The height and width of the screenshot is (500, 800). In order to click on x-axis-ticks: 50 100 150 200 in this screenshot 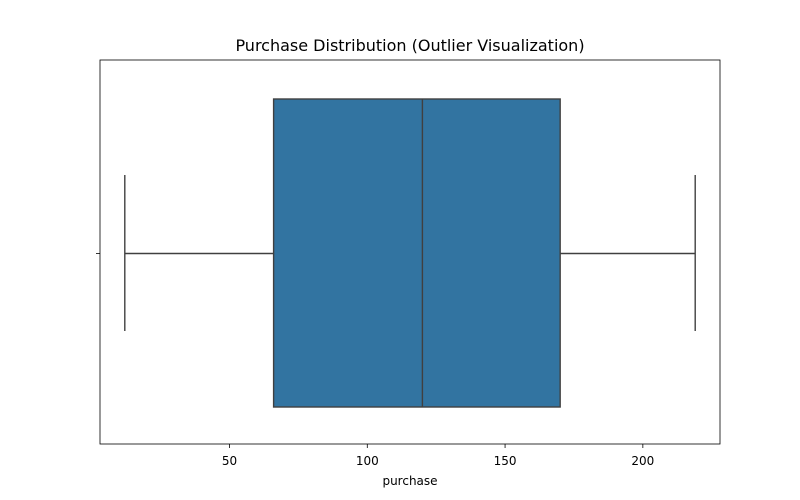, I will do `click(438, 456)`.